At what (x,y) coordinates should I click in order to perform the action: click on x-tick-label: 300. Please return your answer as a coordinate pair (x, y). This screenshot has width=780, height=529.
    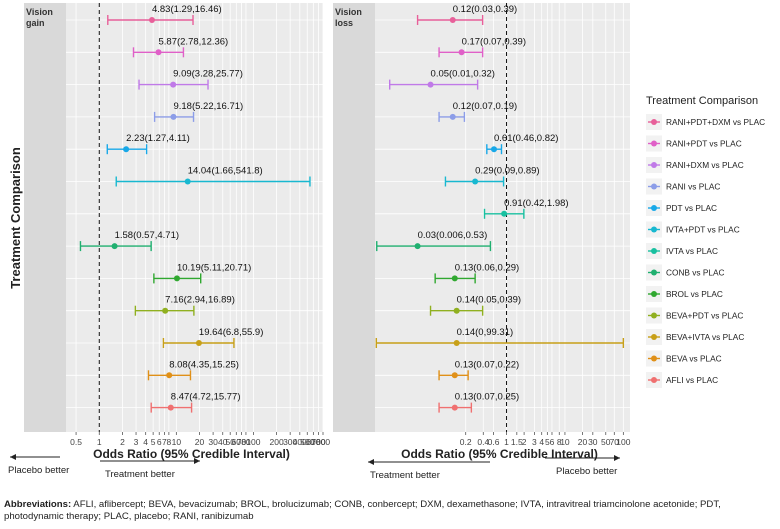
    Looking at the image, I should click on (290, 442).